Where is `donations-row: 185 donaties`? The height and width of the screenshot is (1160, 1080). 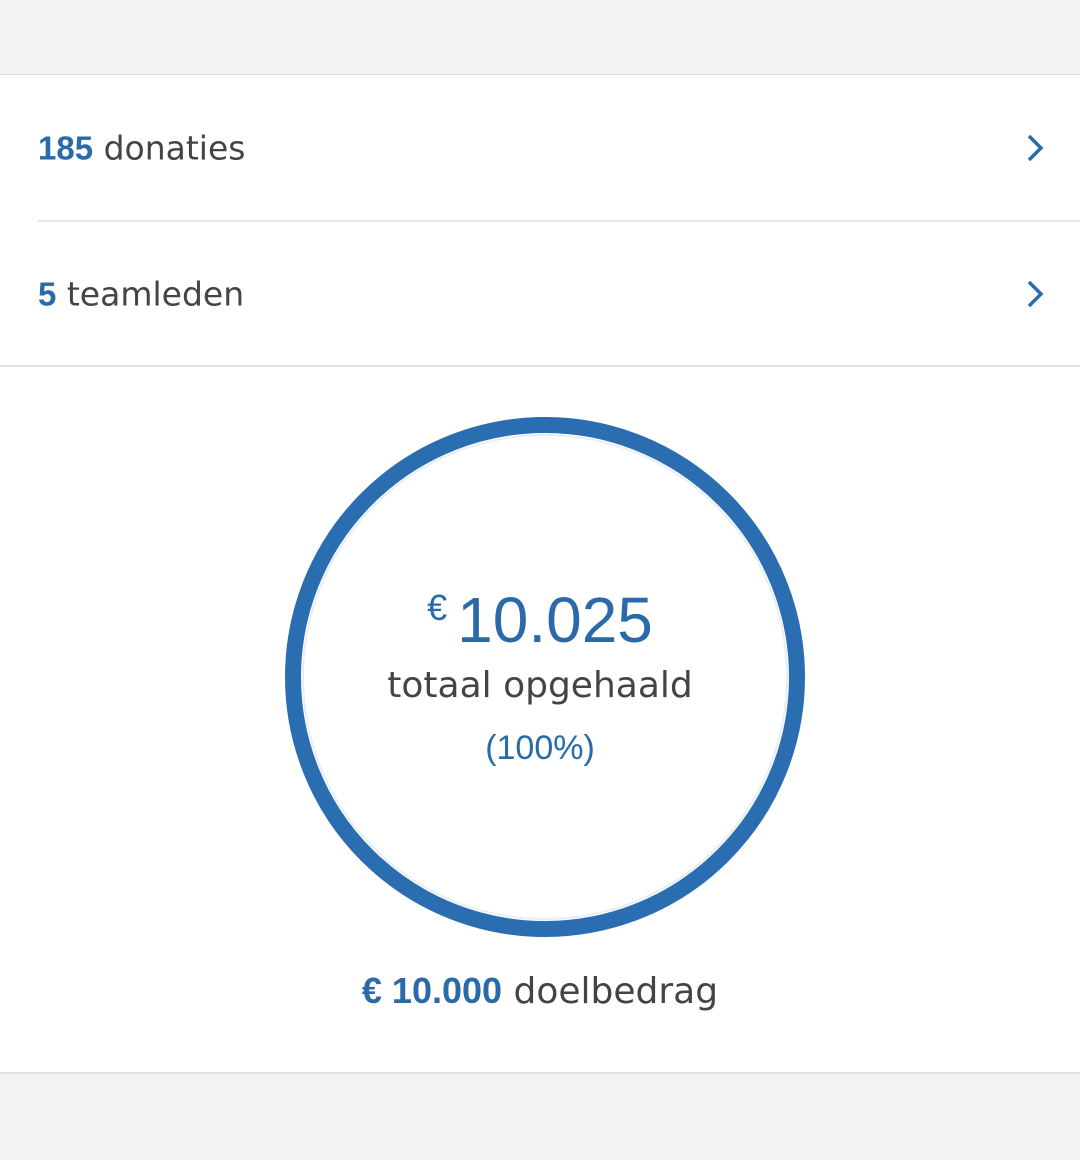 donations-row: 185 donaties is located at coordinates (559, 147).